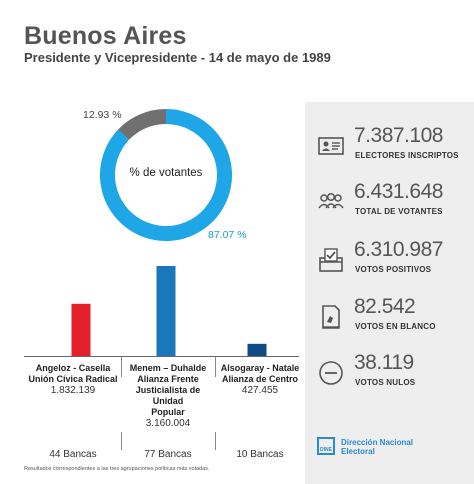 This screenshot has width=474, height=484. I want to click on candidate-name: Menem – Duhalde, so click(168, 368).